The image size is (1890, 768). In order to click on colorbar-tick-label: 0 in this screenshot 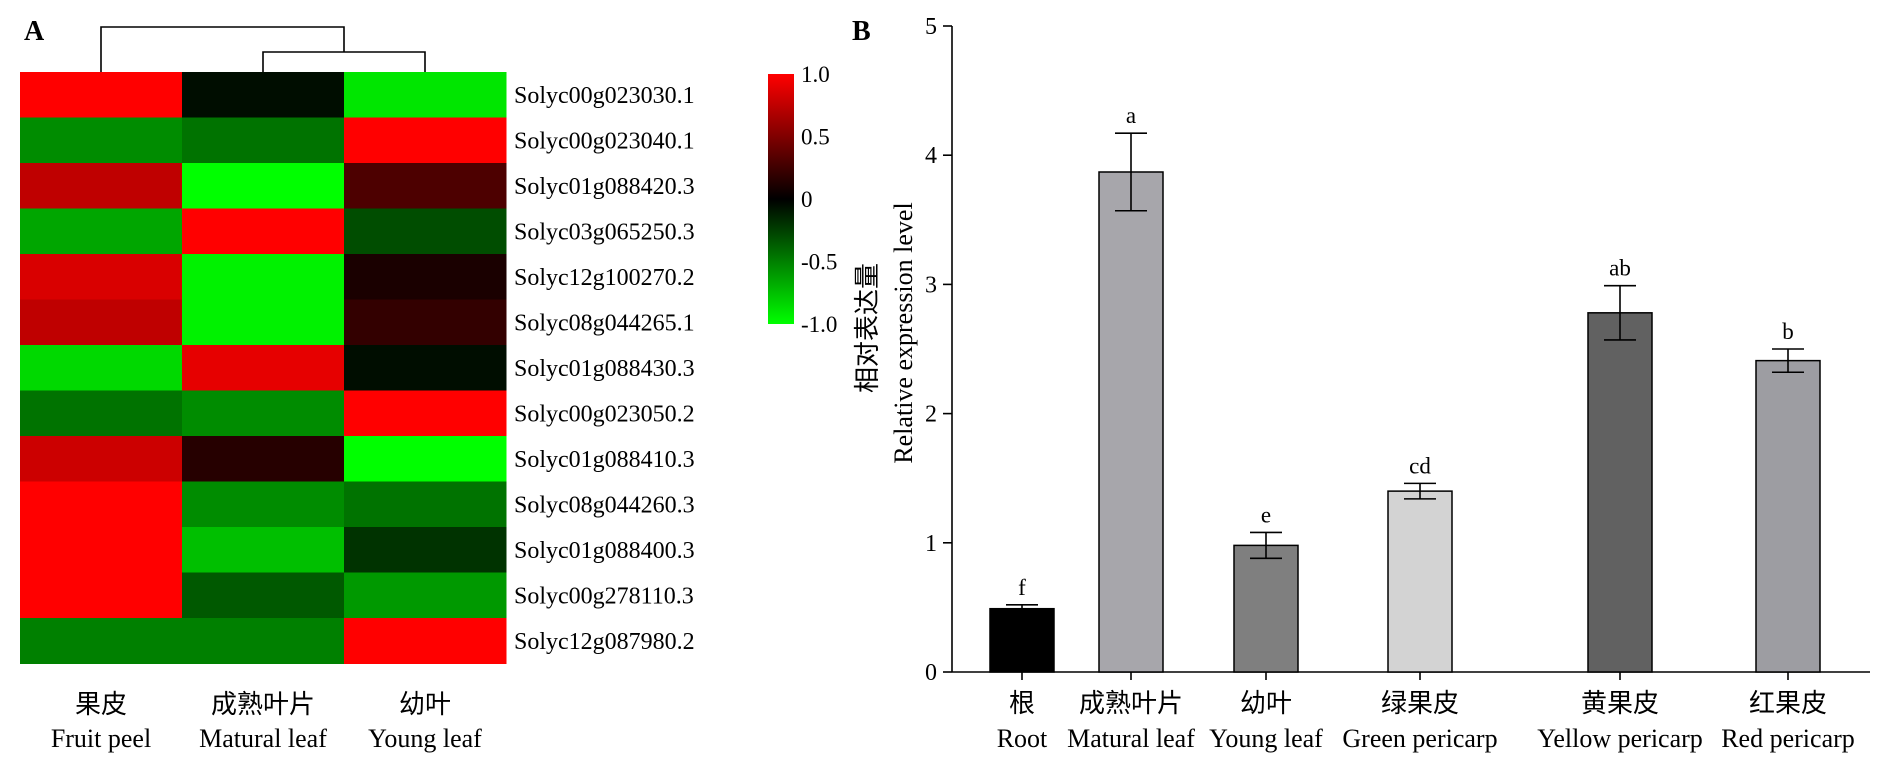, I will do `click(807, 199)`.